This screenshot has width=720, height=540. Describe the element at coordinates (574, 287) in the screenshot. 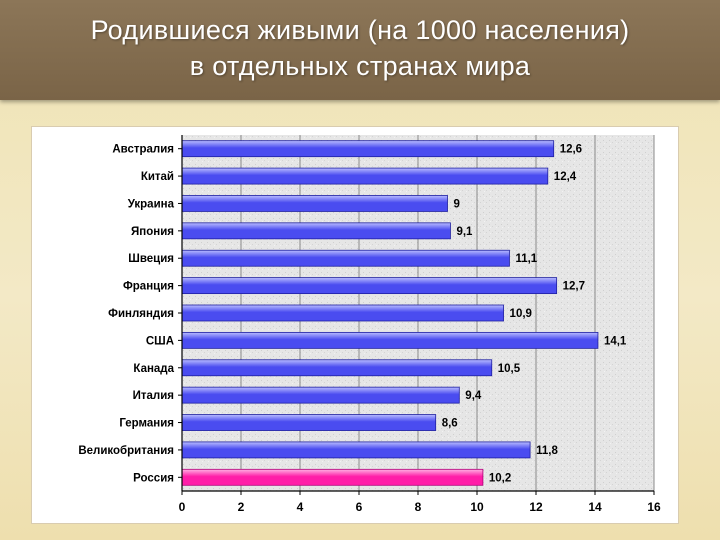

I see `data-label: 12,7` at that location.